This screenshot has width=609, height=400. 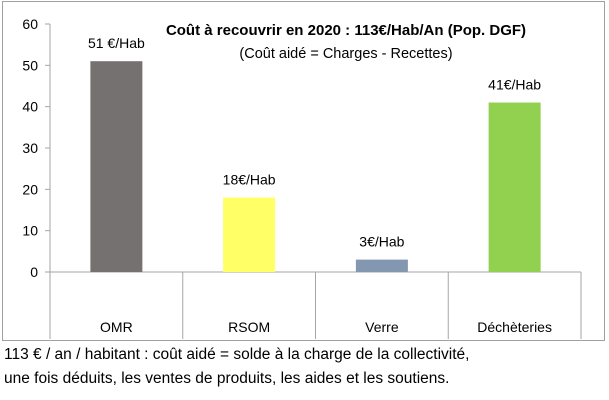 What do you see at coordinates (382, 327) in the screenshot?
I see `x-category-label: Verre` at bounding box center [382, 327].